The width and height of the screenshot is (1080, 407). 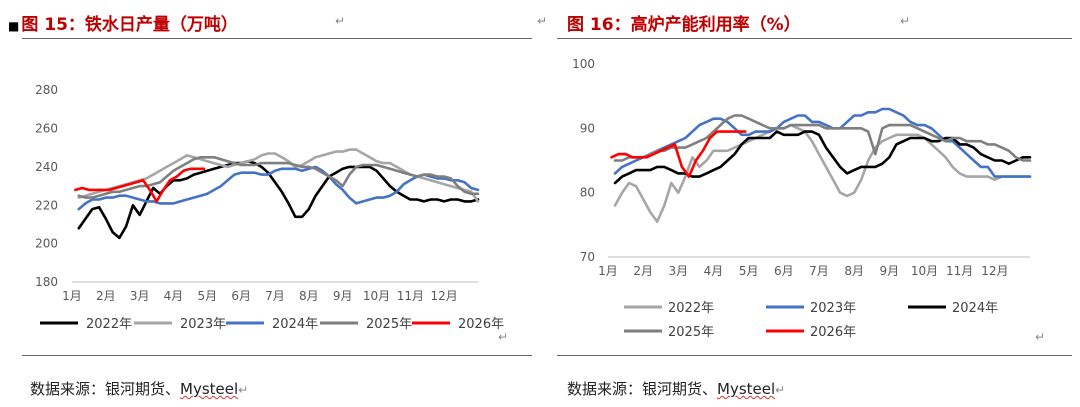 What do you see at coordinates (46, 244) in the screenshot?
I see `y-tick-label: 200` at bounding box center [46, 244].